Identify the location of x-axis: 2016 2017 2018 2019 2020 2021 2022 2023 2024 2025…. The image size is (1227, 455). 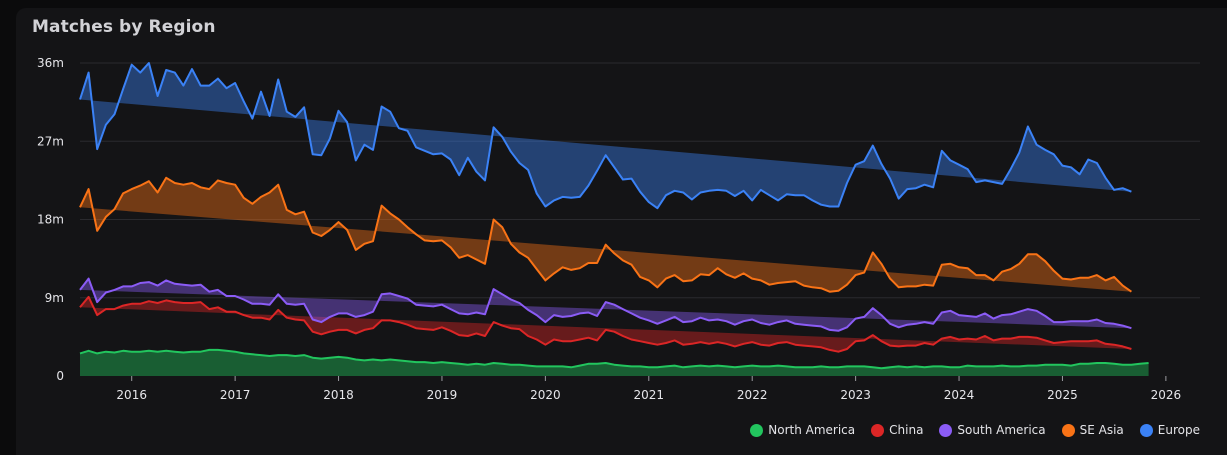
(648, 389).